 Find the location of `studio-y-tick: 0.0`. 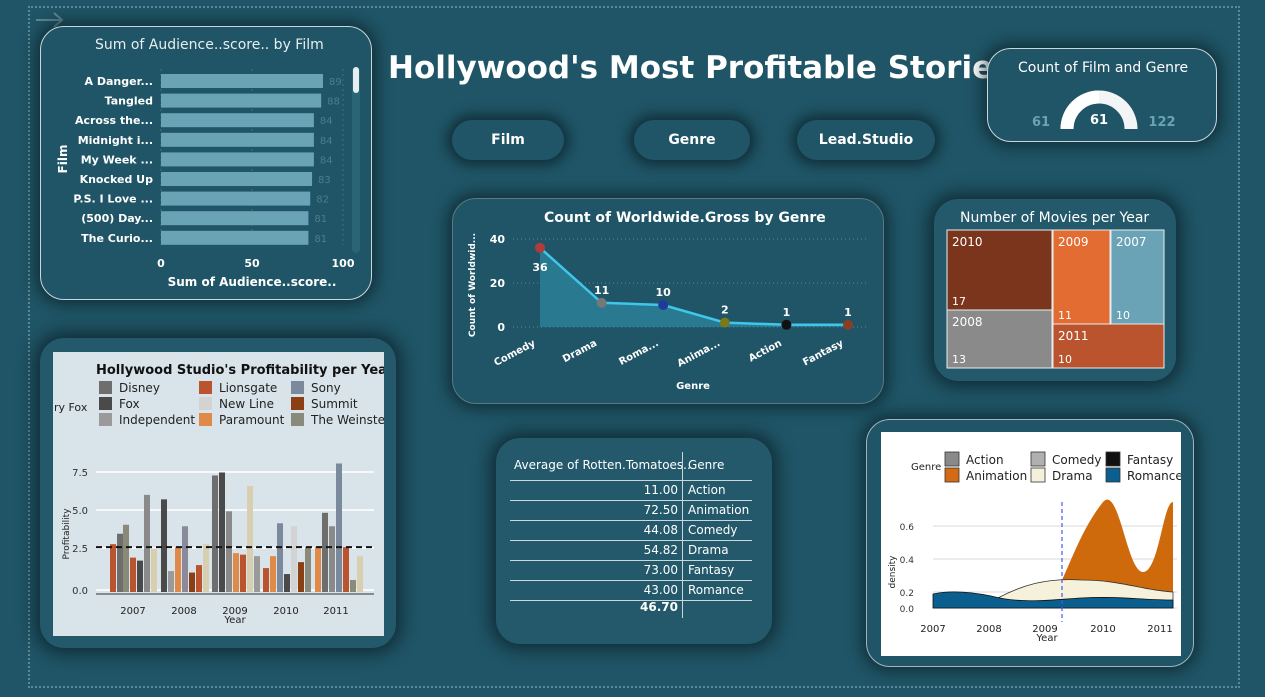

studio-y-tick: 0.0 is located at coordinates (80, 591).